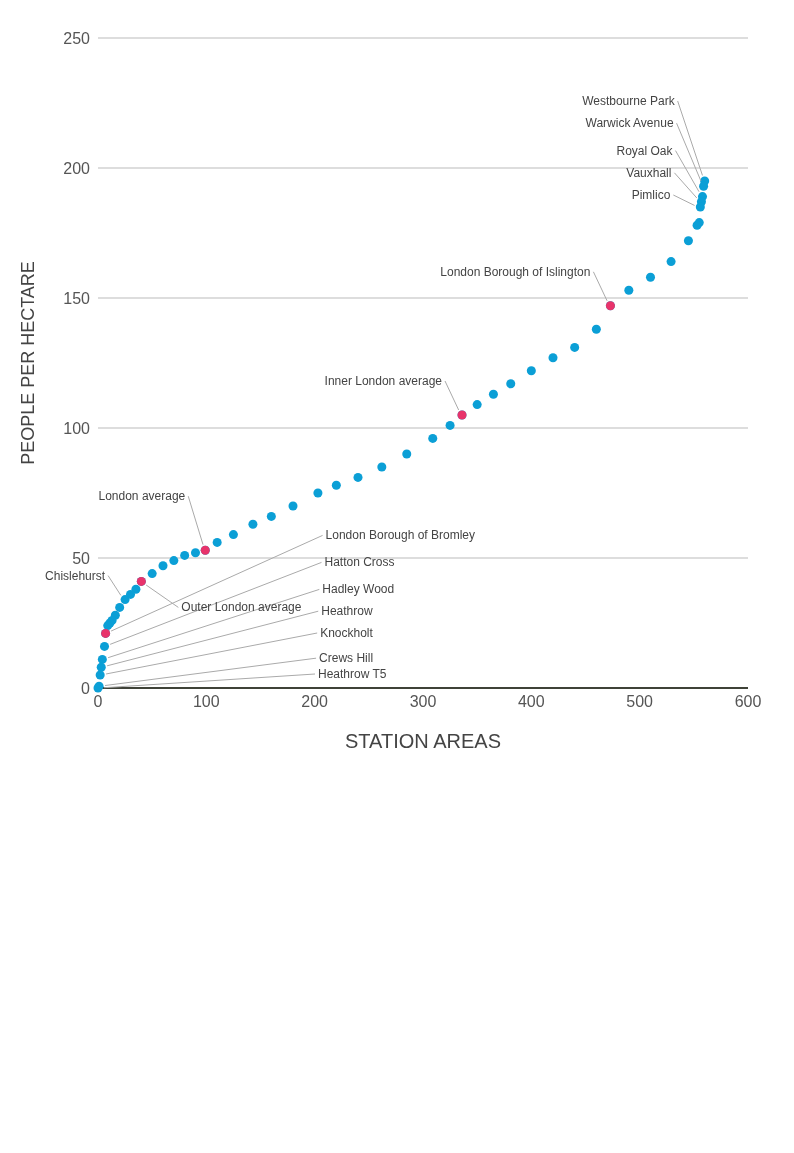 Image resolution: width=794 pixels, height=1153 pixels. What do you see at coordinates (358, 589) in the screenshot?
I see `annotation: Hadley Wood` at bounding box center [358, 589].